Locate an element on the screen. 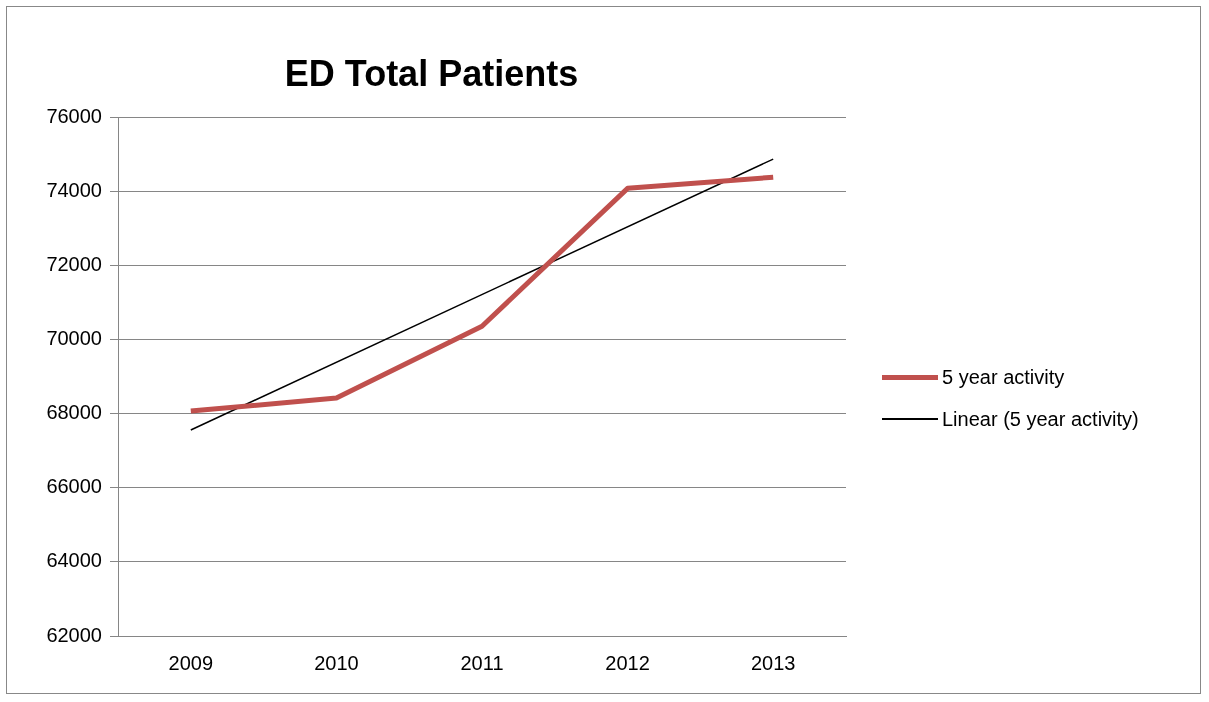 The image size is (1209, 702). y-tick-label: 64000 is located at coordinates (74, 560).